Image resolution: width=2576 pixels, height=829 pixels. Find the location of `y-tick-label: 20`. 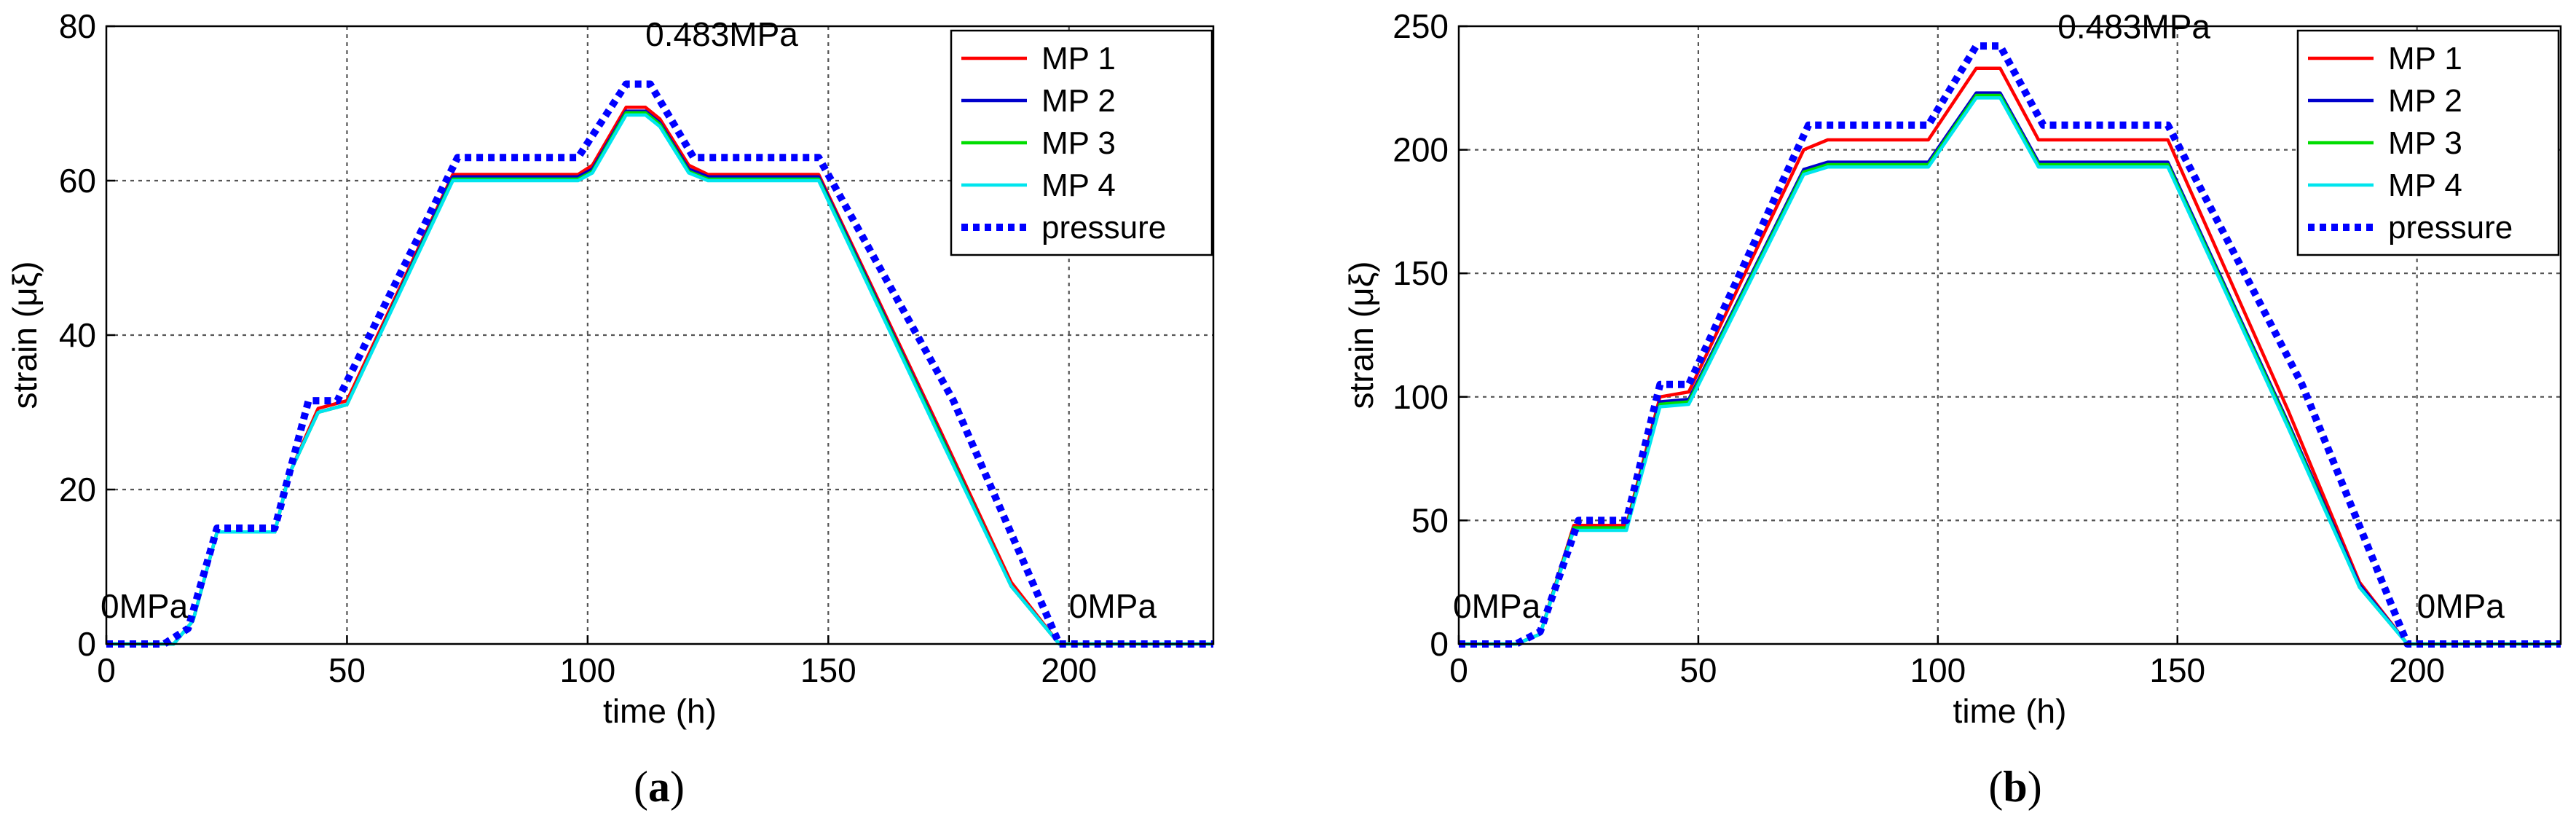

y-tick-label: 20 is located at coordinates (77, 489).